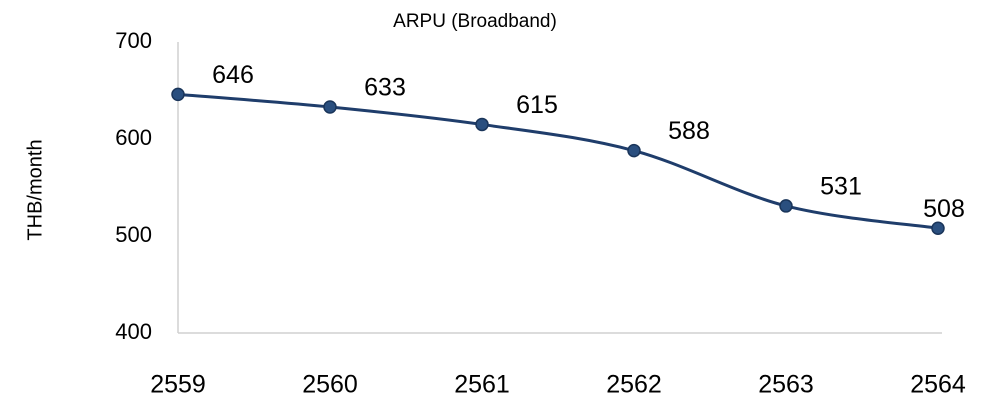 Image resolution: width=985 pixels, height=411 pixels. Describe the element at coordinates (330, 385) in the screenshot. I see `x-tick-label: 2560` at that location.